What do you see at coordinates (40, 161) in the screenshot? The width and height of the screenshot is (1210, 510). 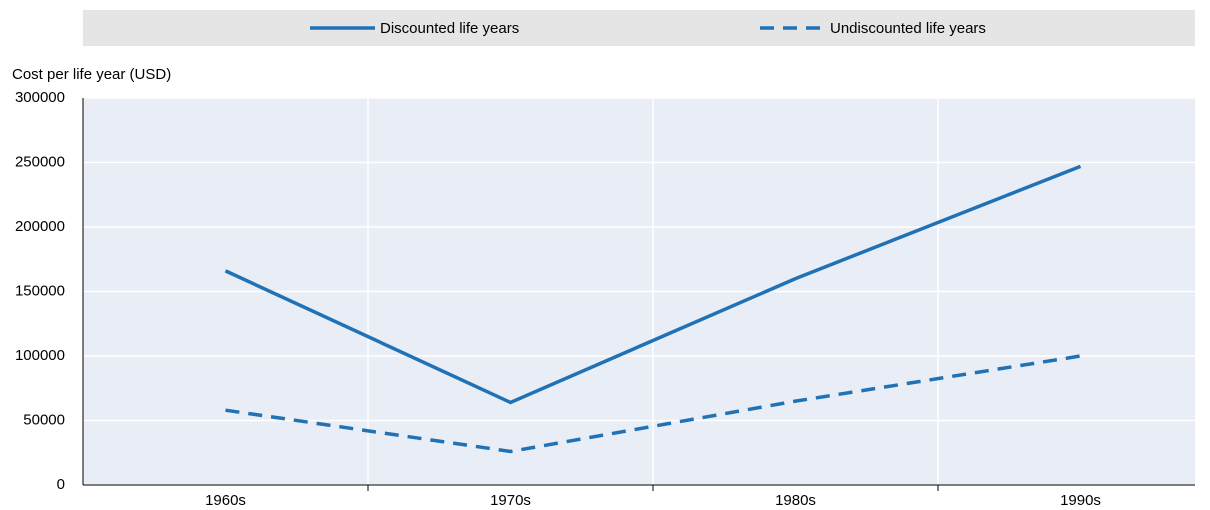 I see `y-tick-label: 250000` at bounding box center [40, 161].